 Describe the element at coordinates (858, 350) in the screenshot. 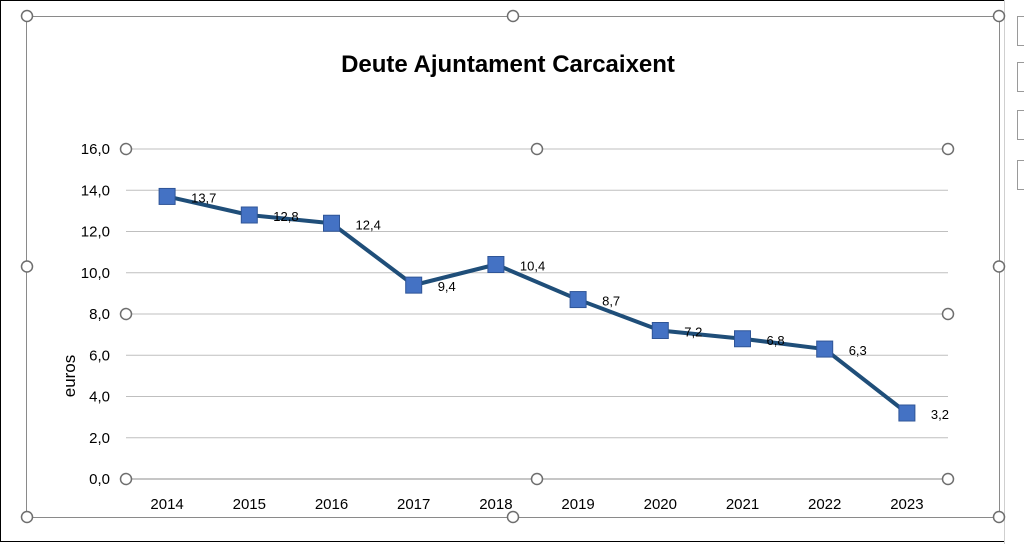

I see `data-label: 6,3` at that location.